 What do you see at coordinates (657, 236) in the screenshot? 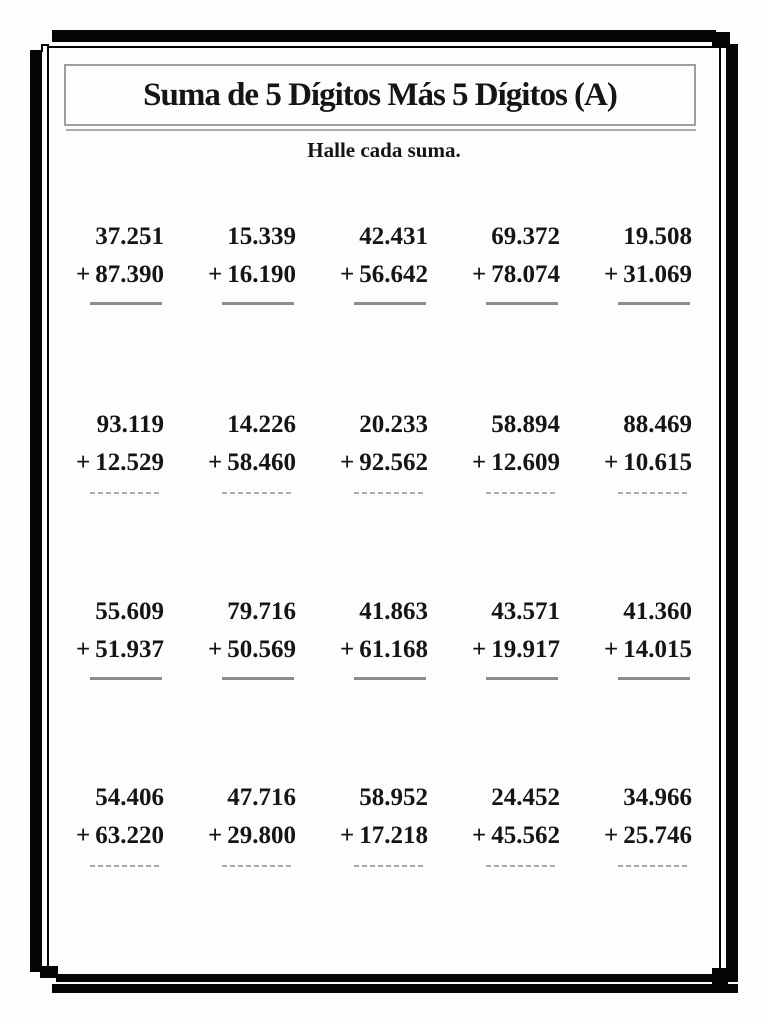
I see `addend-top: 19.508` at bounding box center [657, 236].